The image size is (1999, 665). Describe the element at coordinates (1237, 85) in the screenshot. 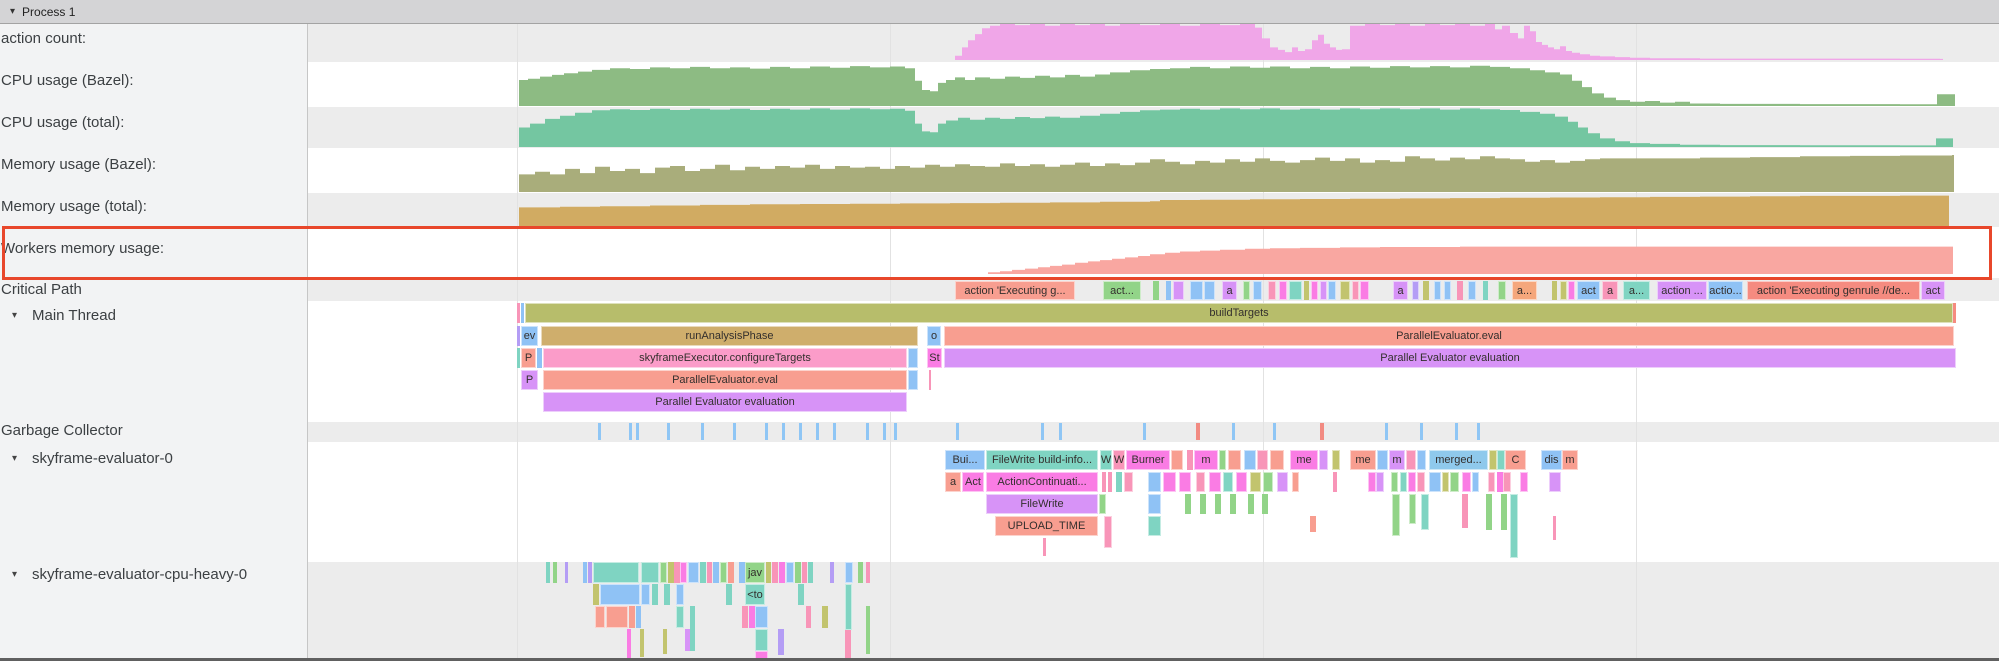

I see `cpu-usage-bazel-chart` at that location.